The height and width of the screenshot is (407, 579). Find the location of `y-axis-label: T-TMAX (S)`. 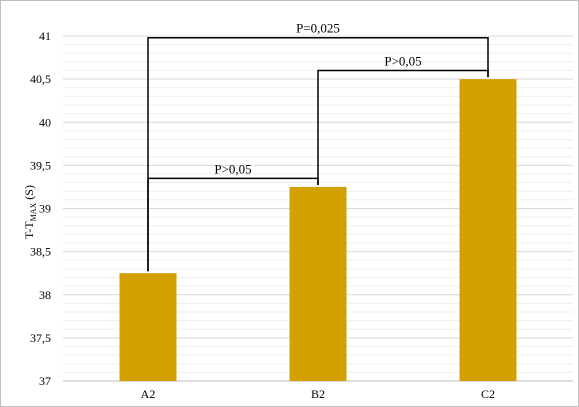

y-axis-label: T-TMAX (S) is located at coordinates (30, 212).